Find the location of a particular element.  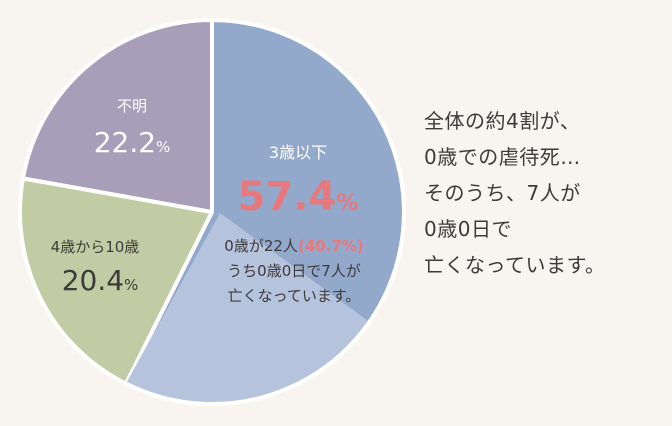

annotation-text: 0歳が22人 is located at coordinates (261, 246).